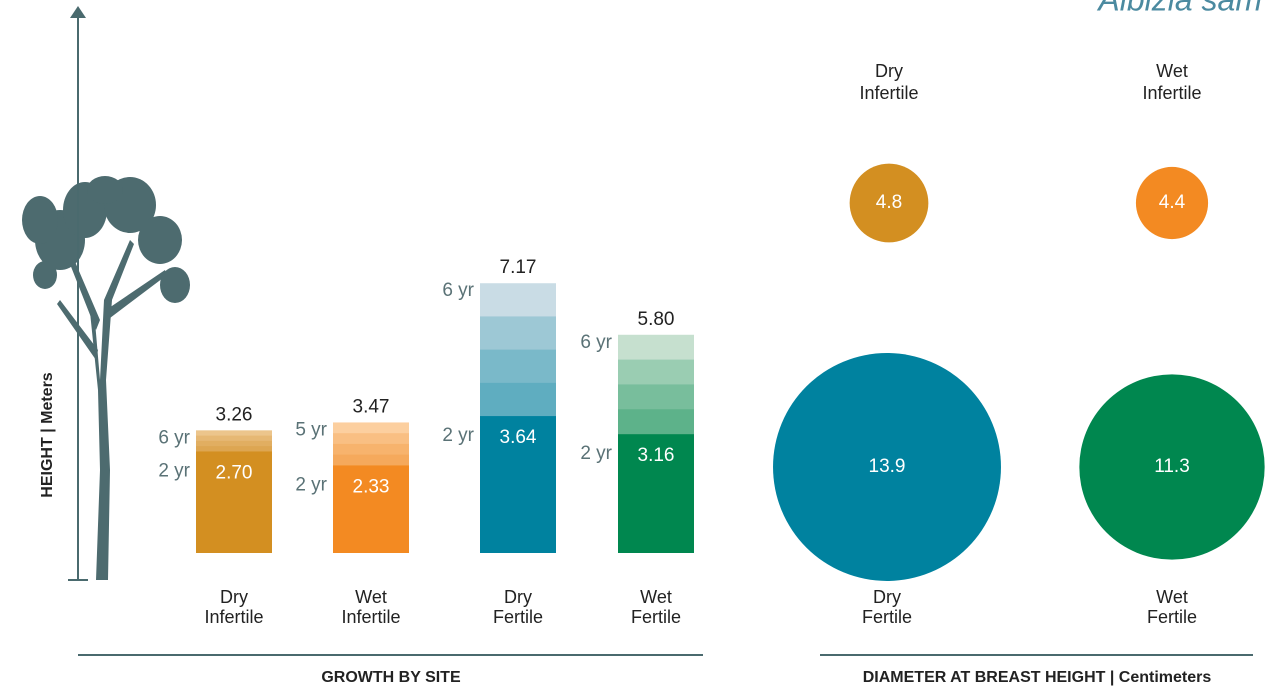 The image size is (1267, 690). What do you see at coordinates (371, 406) in the screenshot?
I see `value-label: 3.47` at bounding box center [371, 406].